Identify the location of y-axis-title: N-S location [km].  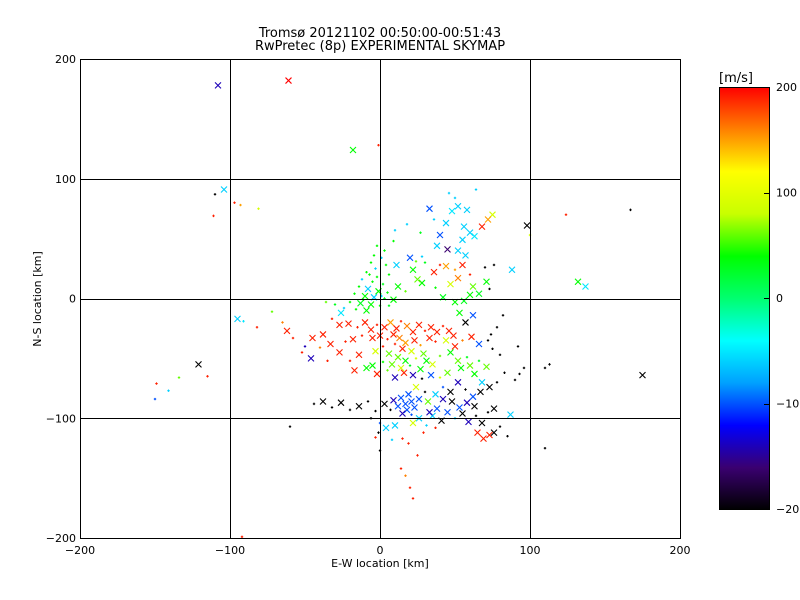
(37, 299).